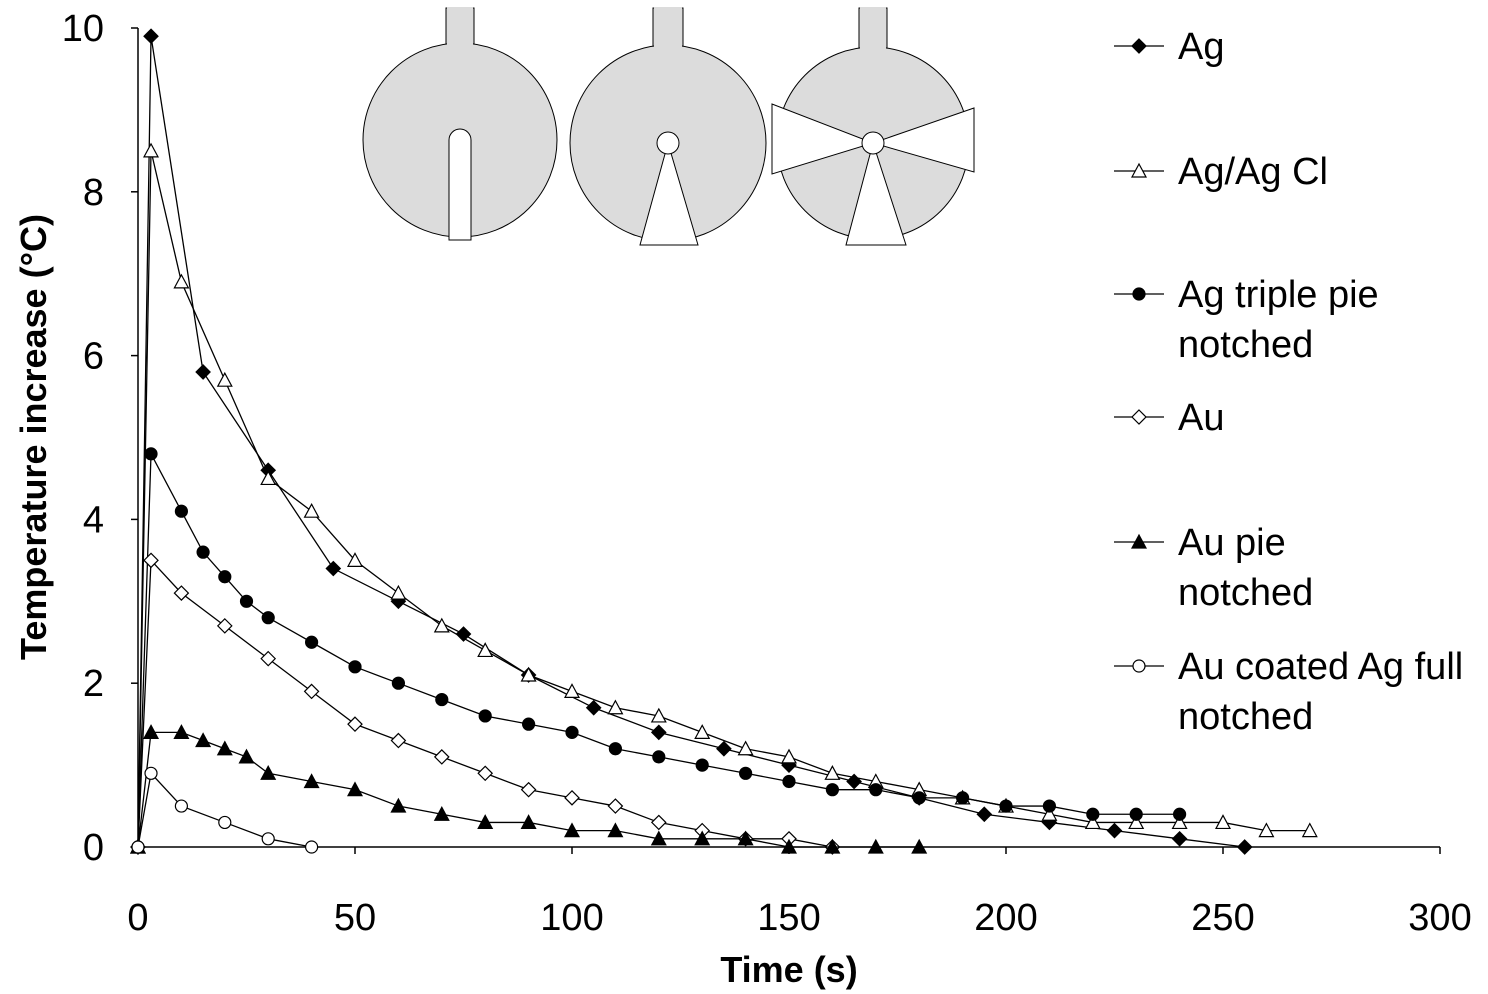  Describe the element at coordinates (1005, 918) in the screenshot. I see `x-tick-label: 200` at that location.